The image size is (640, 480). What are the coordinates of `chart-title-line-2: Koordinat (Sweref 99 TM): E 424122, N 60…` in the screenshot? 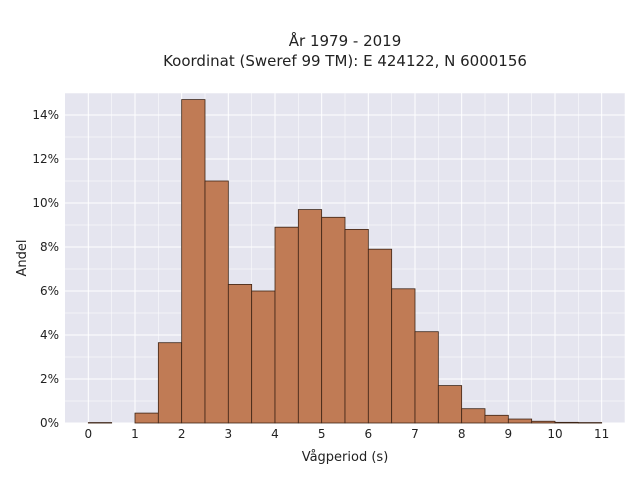 It's located at (345, 61).